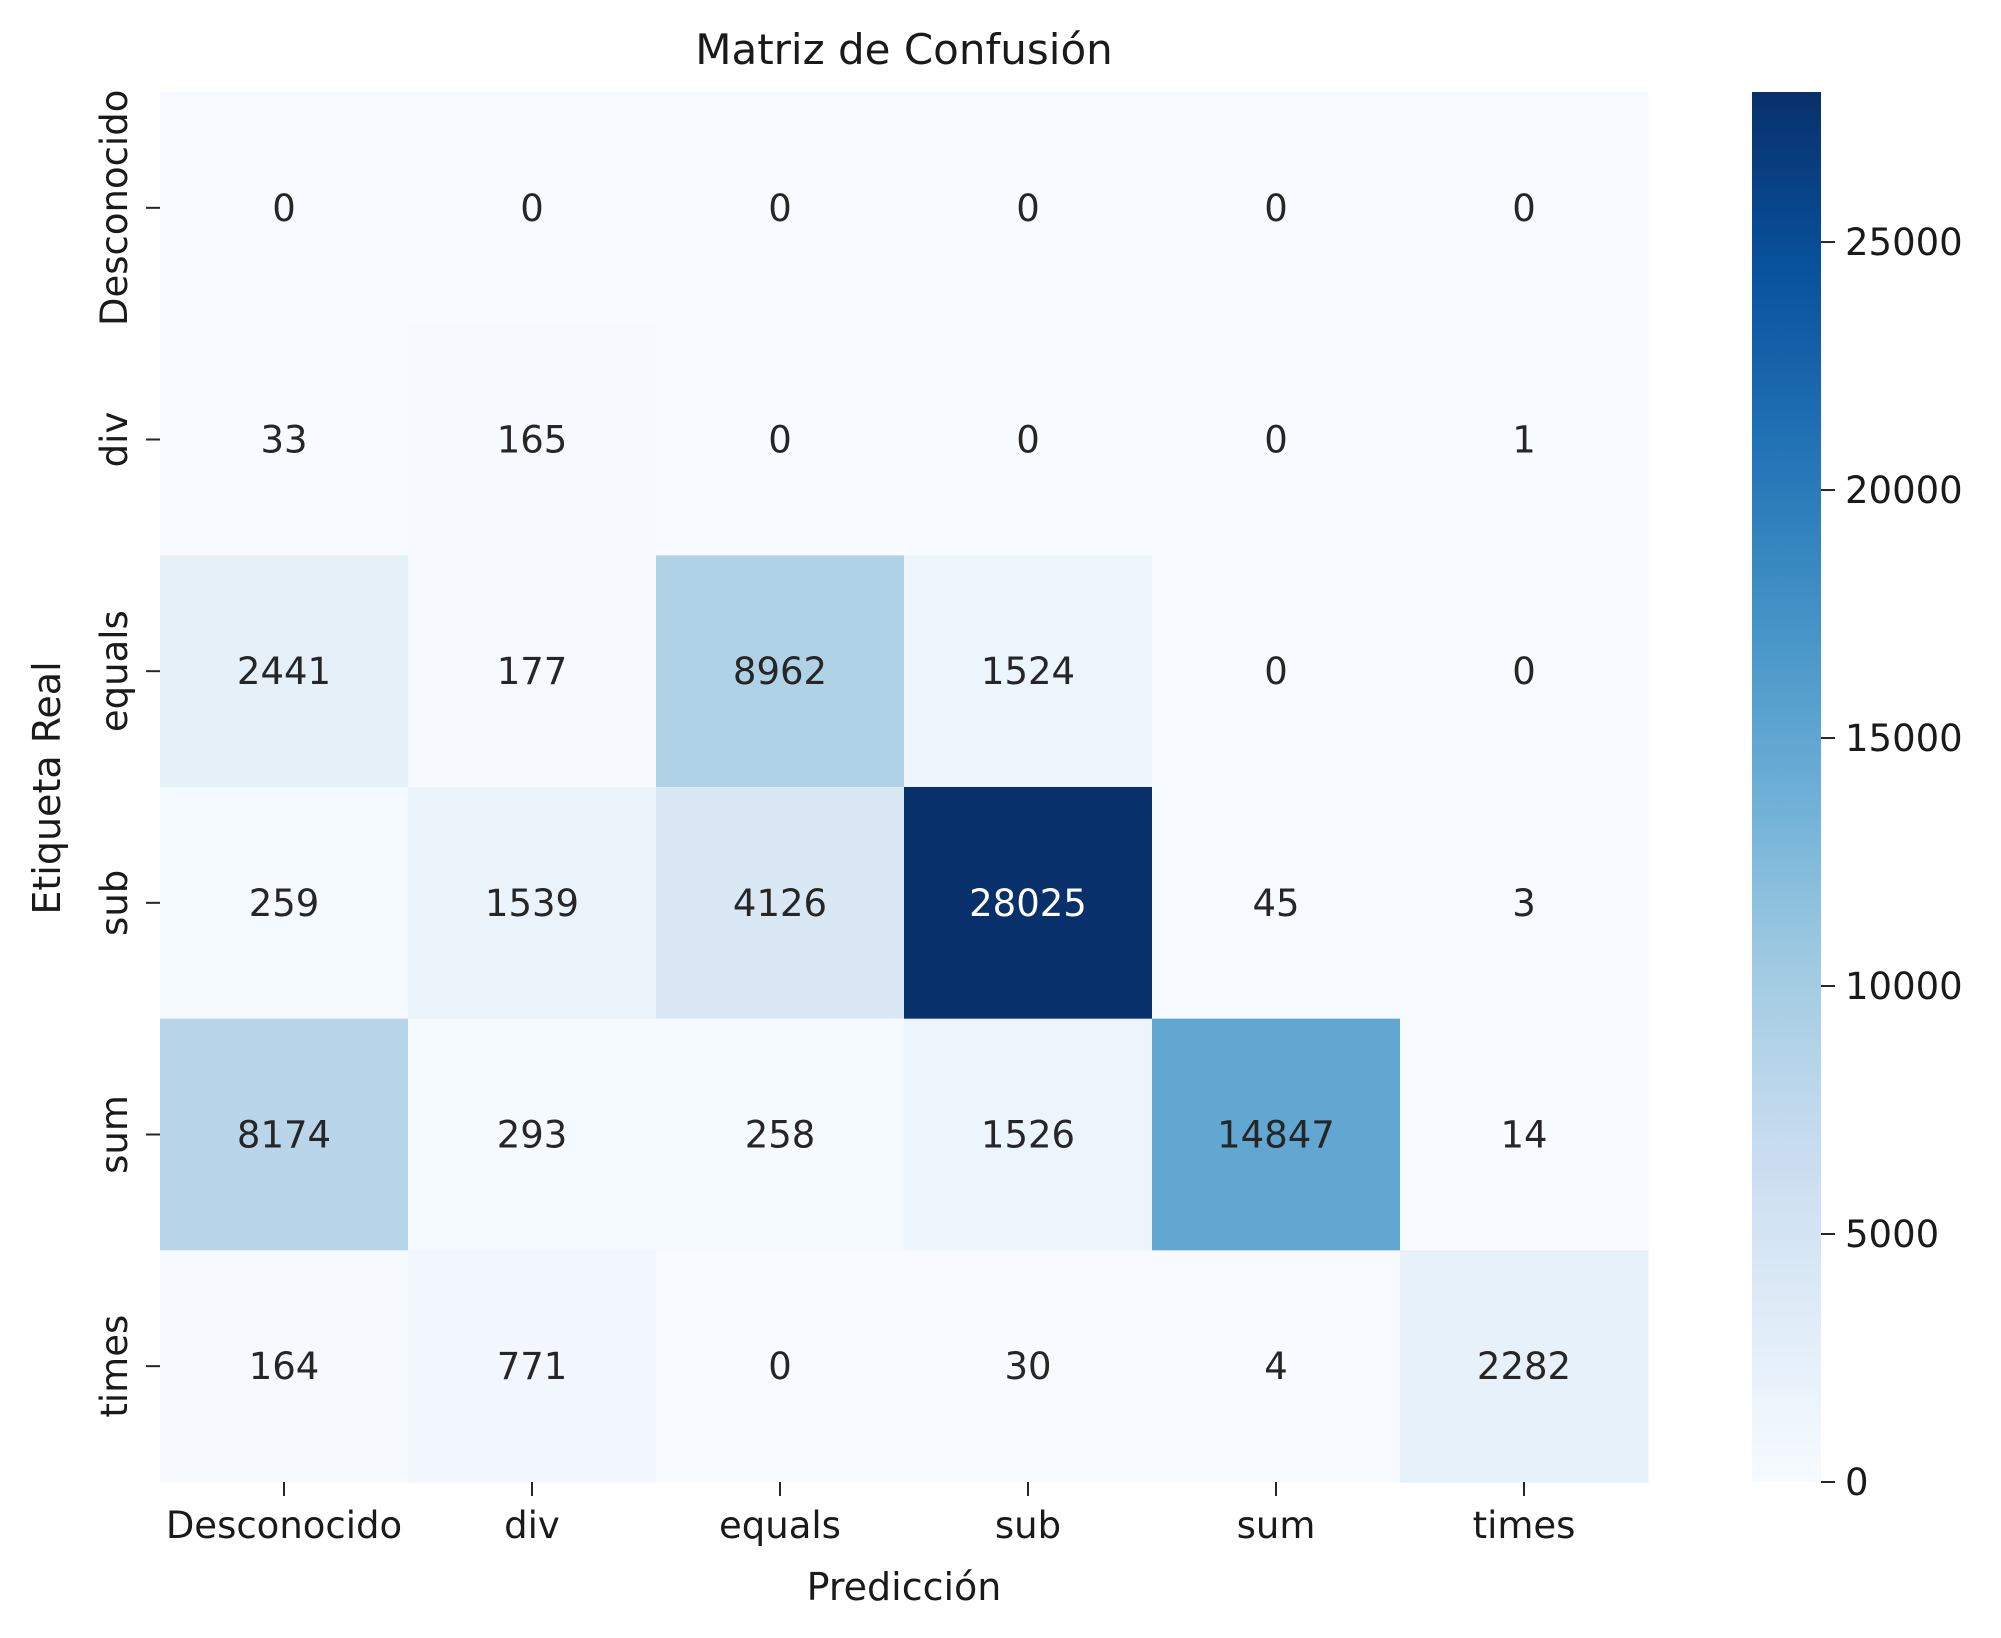  I want to click on cell-value-label: 164, so click(284, 1366).